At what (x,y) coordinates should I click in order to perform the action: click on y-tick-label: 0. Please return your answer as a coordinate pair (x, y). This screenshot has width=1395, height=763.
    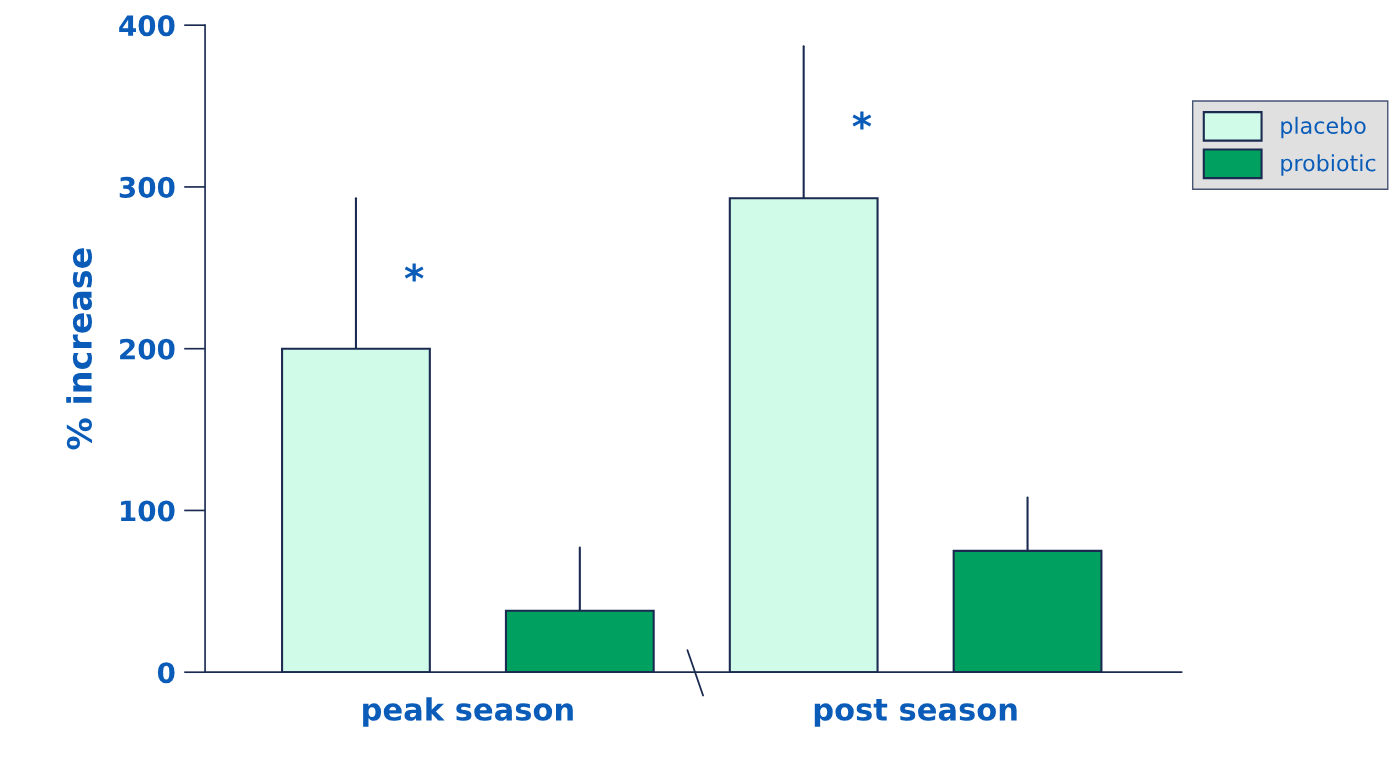
    Looking at the image, I should click on (166, 673).